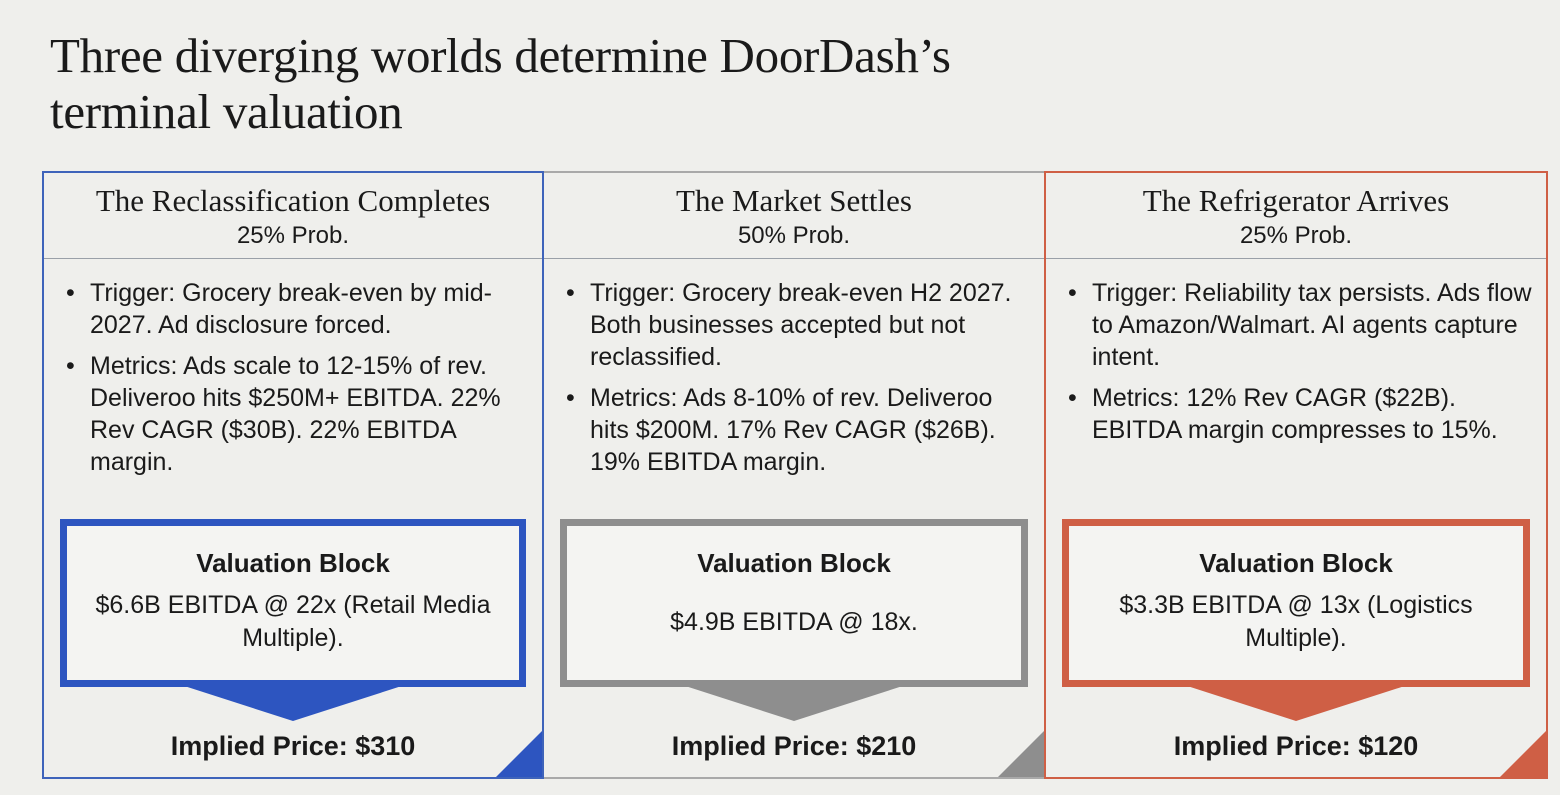  Describe the element at coordinates (794, 200) in the screenshot. I see `scenario-title: The Market Settles` at that location.